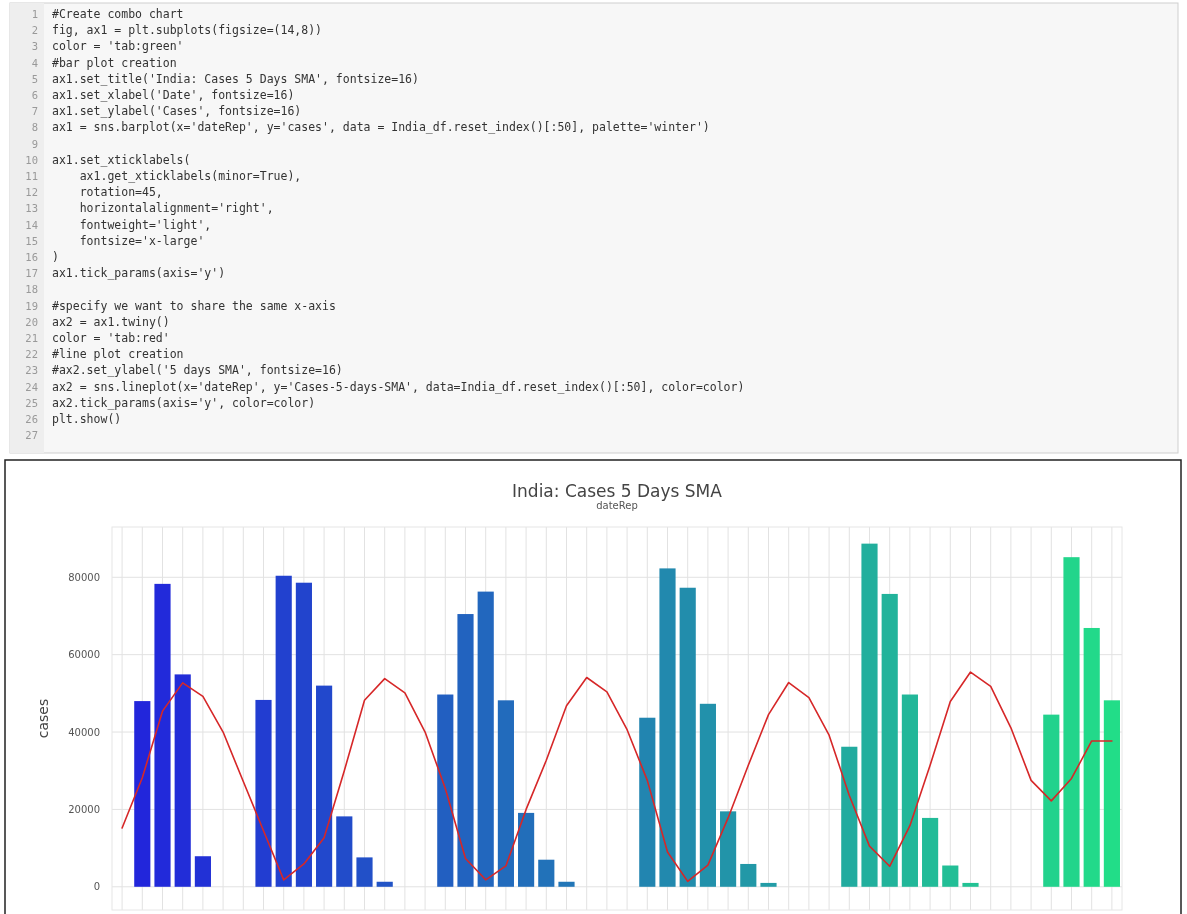 The height and width of the screenshot is (914, 1187). I want to click on y-tick-label: 80000, so click(84, 577).